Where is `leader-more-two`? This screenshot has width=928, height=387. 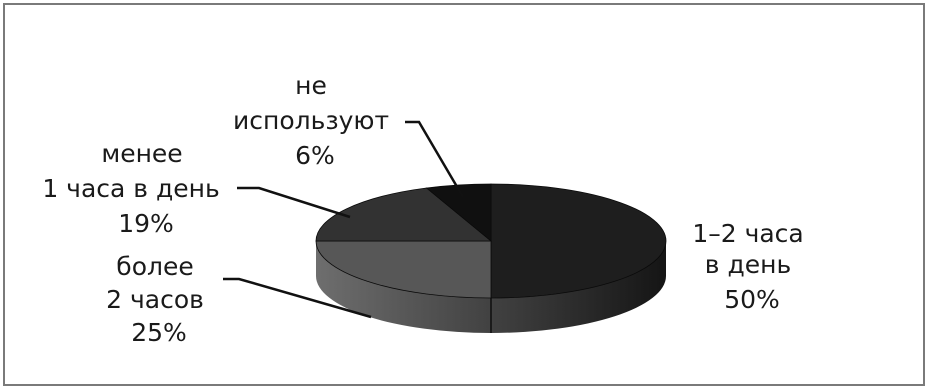 leader-more-two is located at coordinates (297, 298).